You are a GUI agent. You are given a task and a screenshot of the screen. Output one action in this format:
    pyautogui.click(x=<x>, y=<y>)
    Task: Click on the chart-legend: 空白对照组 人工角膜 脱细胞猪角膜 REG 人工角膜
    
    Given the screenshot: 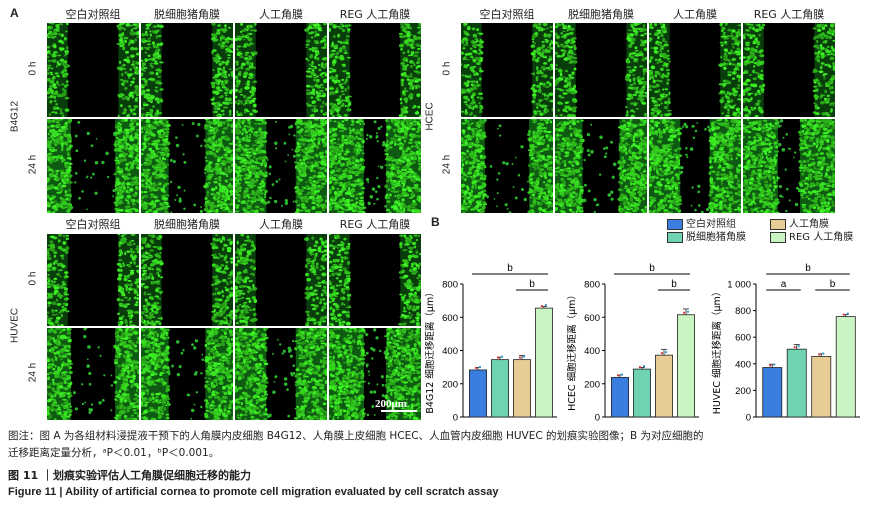 What is the action you would take?
    pyautogui.click(x=767, y=230)
    